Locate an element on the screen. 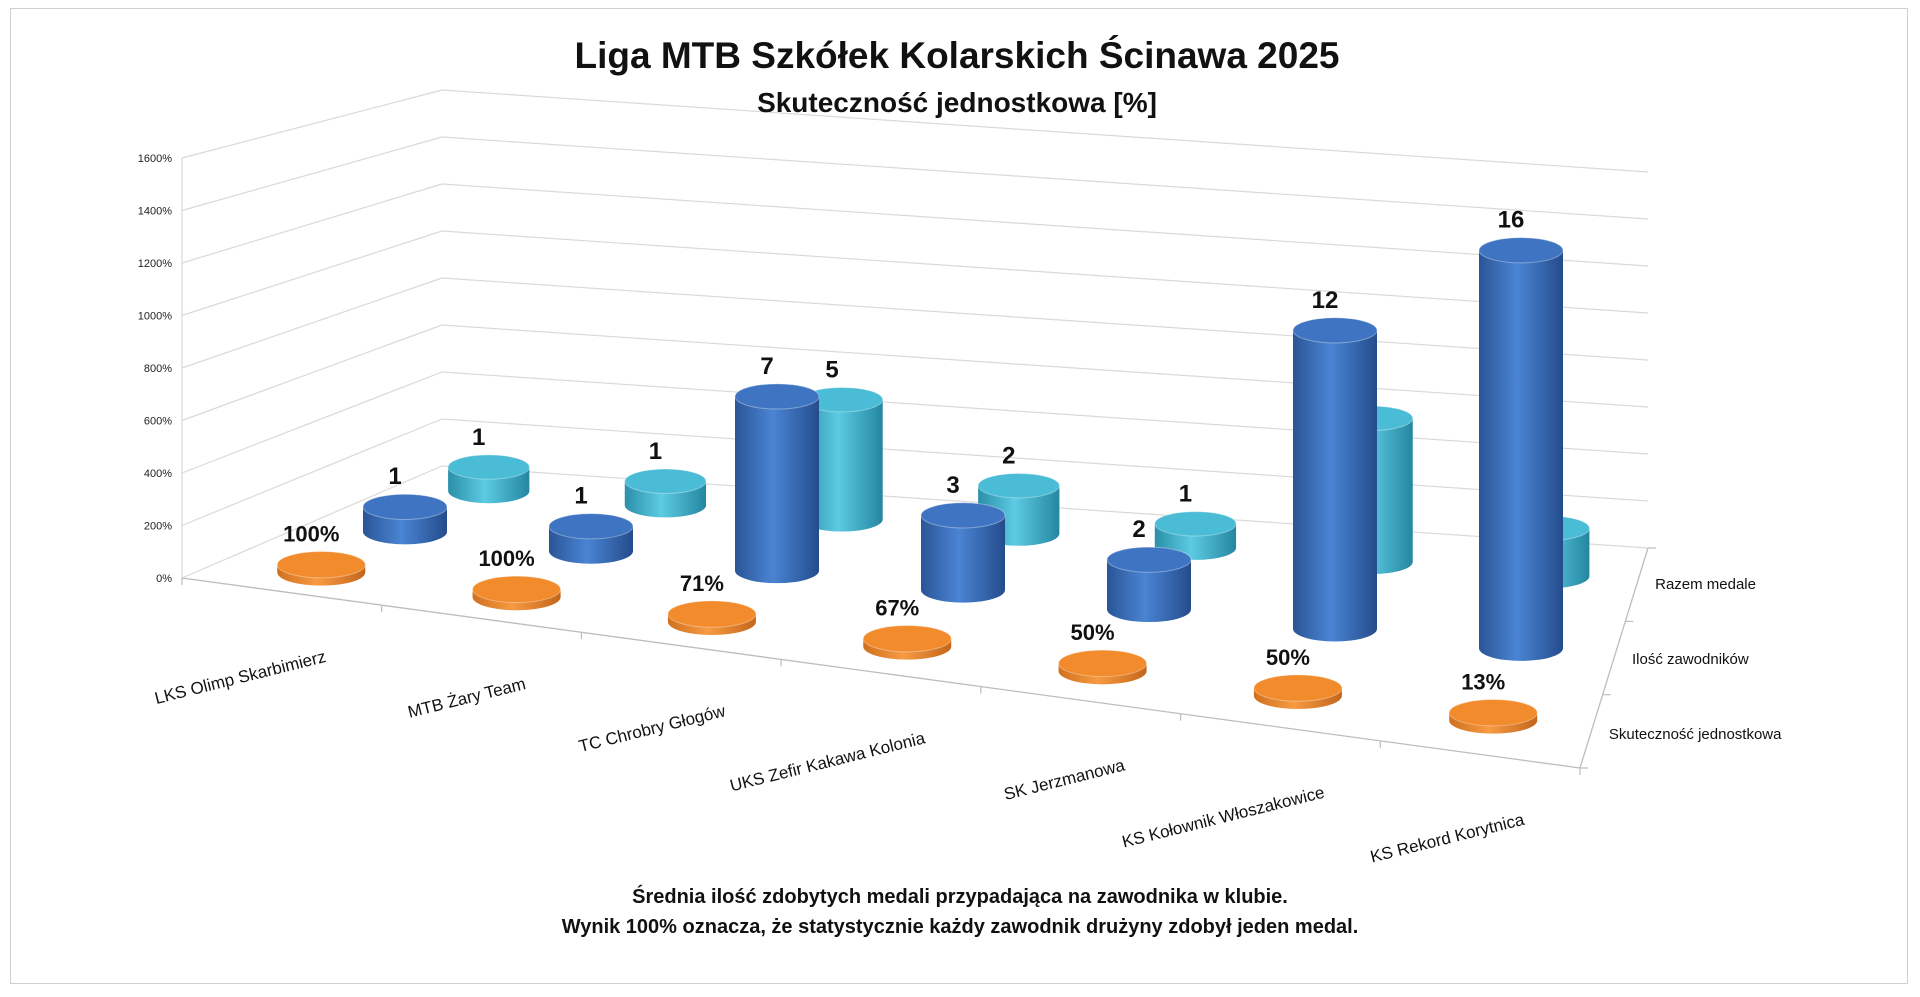 This screenshot has height=997, width=1920. bar-2-6: 13% is located at coordinates (1493, 702).